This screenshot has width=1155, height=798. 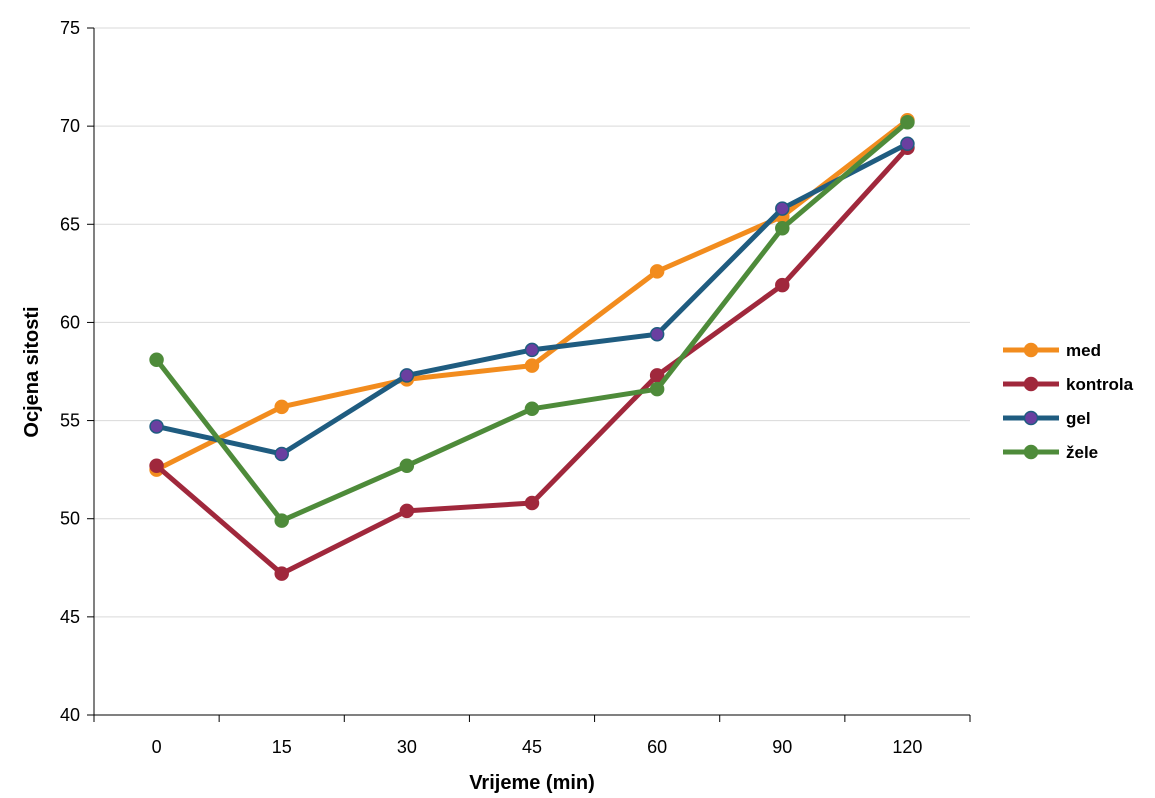 What do you see at coordinates (532, 783) in the screenshot?
I see `x-axis-title: Vrijeme (min)` at bounding box center [532, 783].